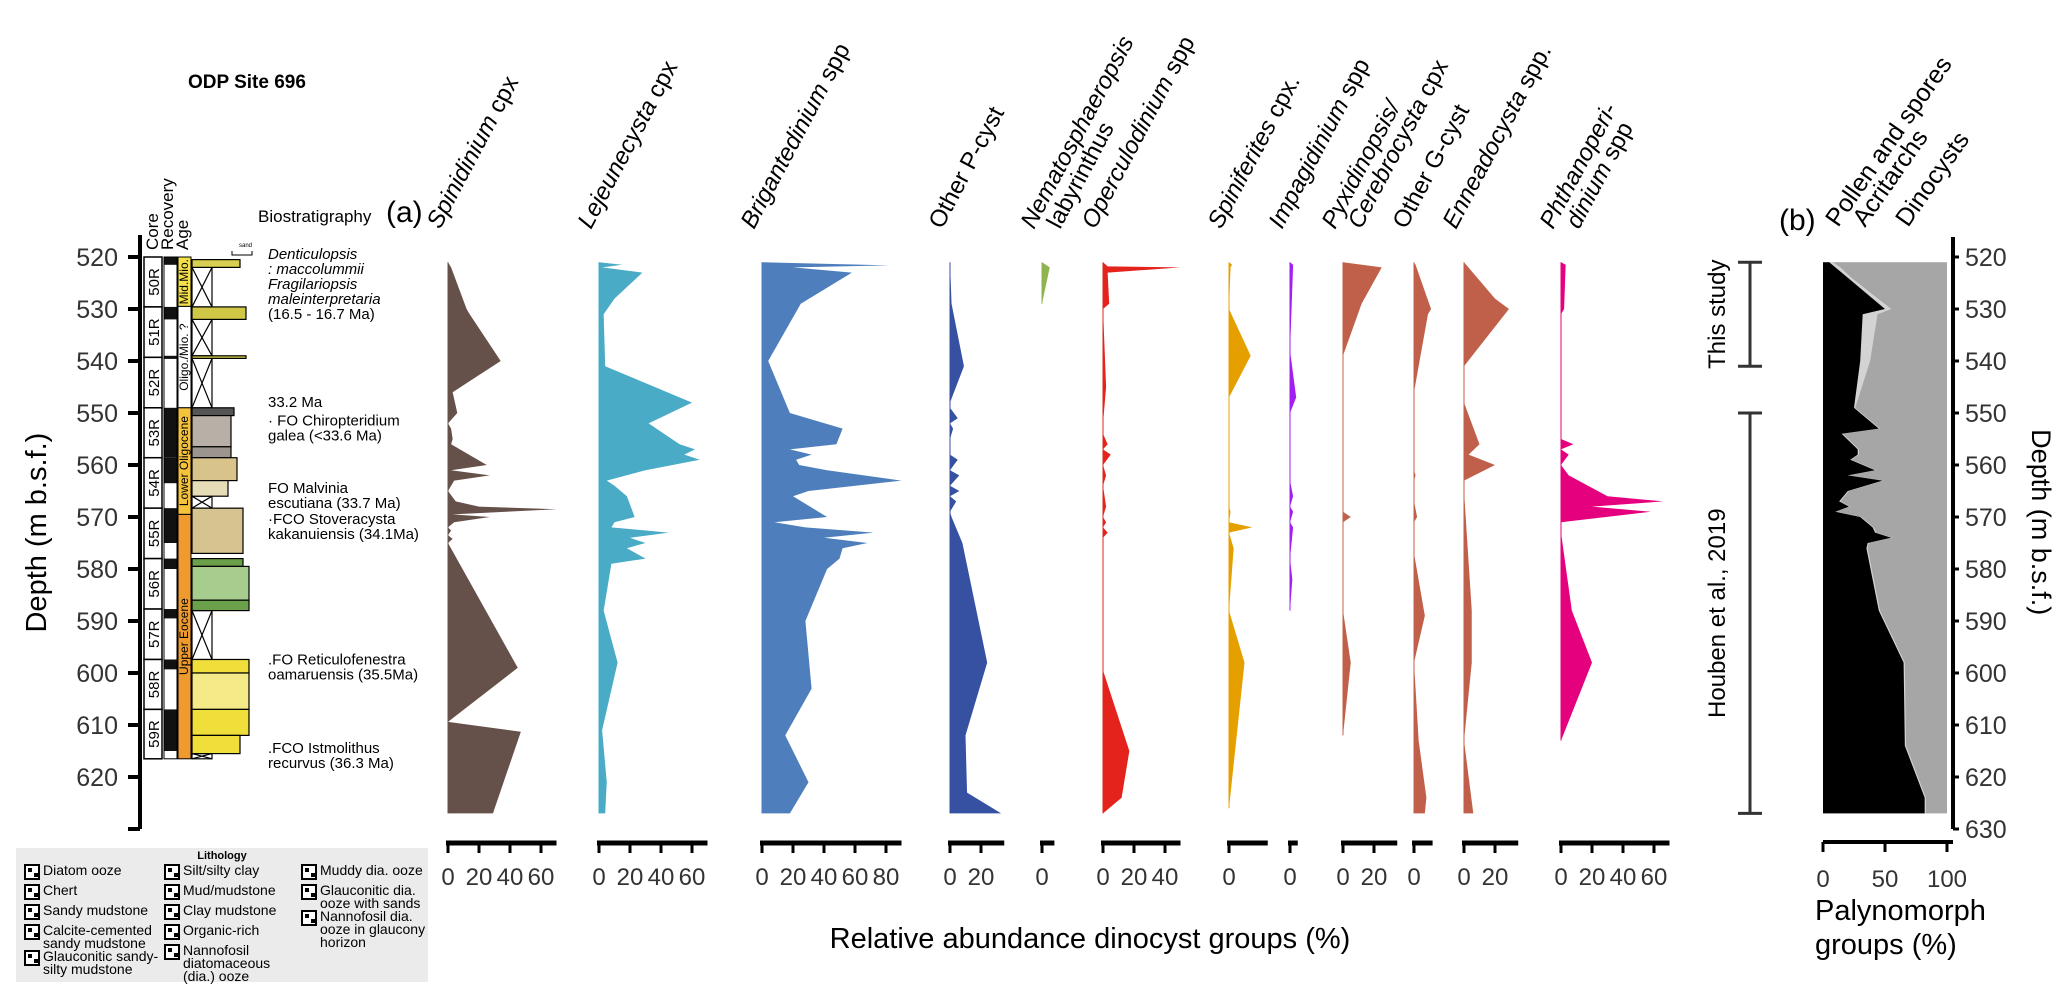 The height and width of the screenshot is (999, 2067). Describe the element at coordinates (1889, 141) in the screenshot. I see `panel-b-series-title: Pollen and spores` at that location.